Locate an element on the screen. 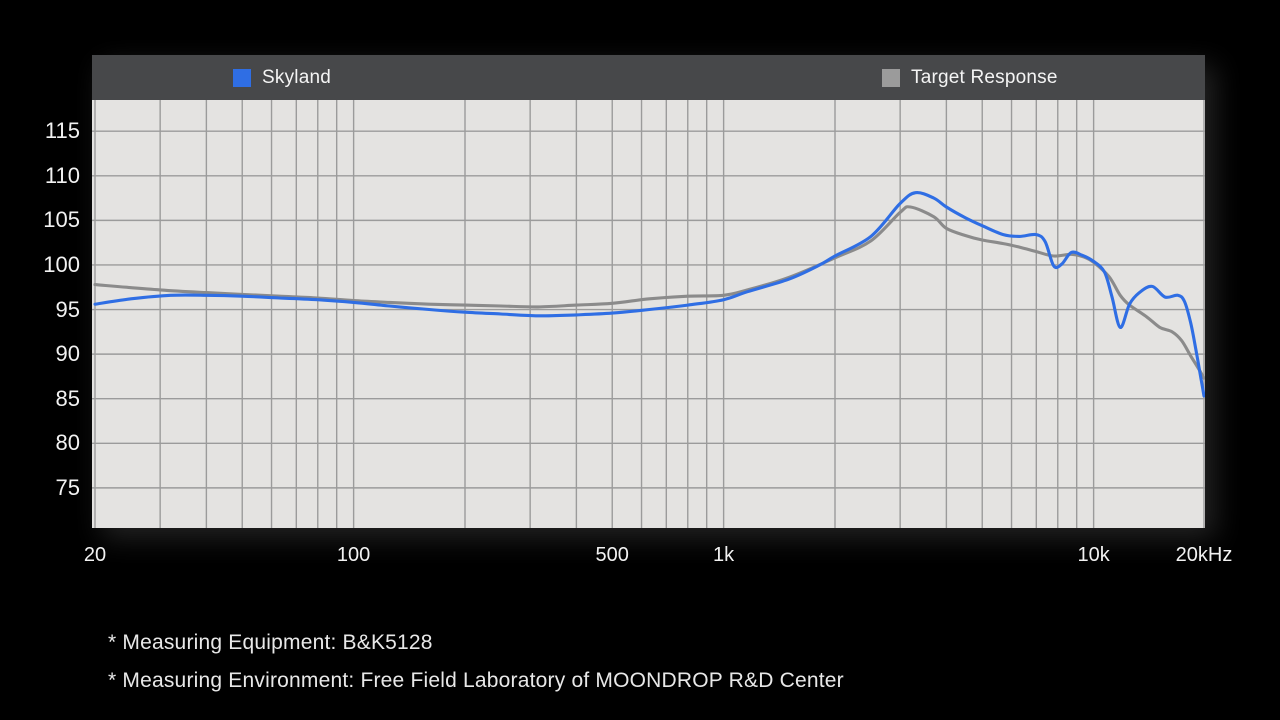 Image resolution: width=1280 pixels, height=720 pixels. y-tick-label: 85 is located at coordinates (67, 398).